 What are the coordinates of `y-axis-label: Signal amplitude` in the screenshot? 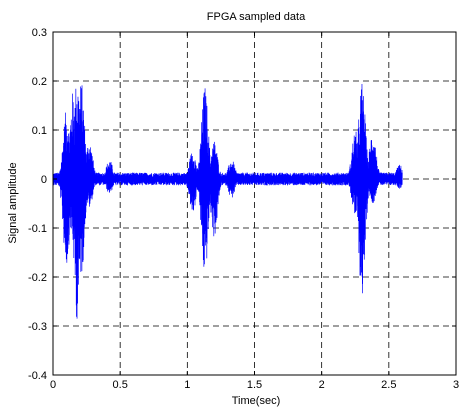 It's located at (13, 202).